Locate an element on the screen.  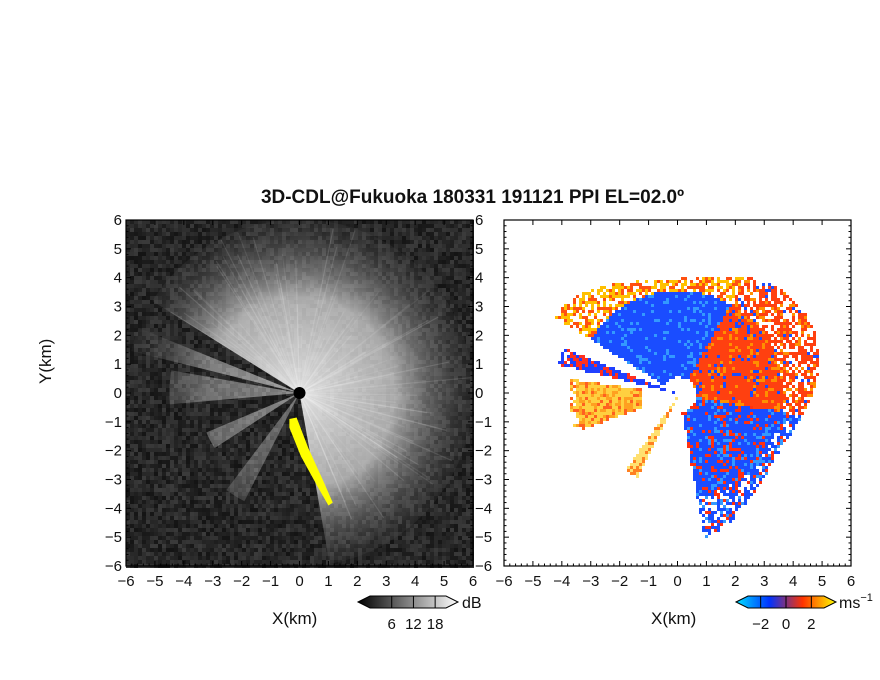
colorbar-unit-exponent: −1 is located at coordinates (866, 598).